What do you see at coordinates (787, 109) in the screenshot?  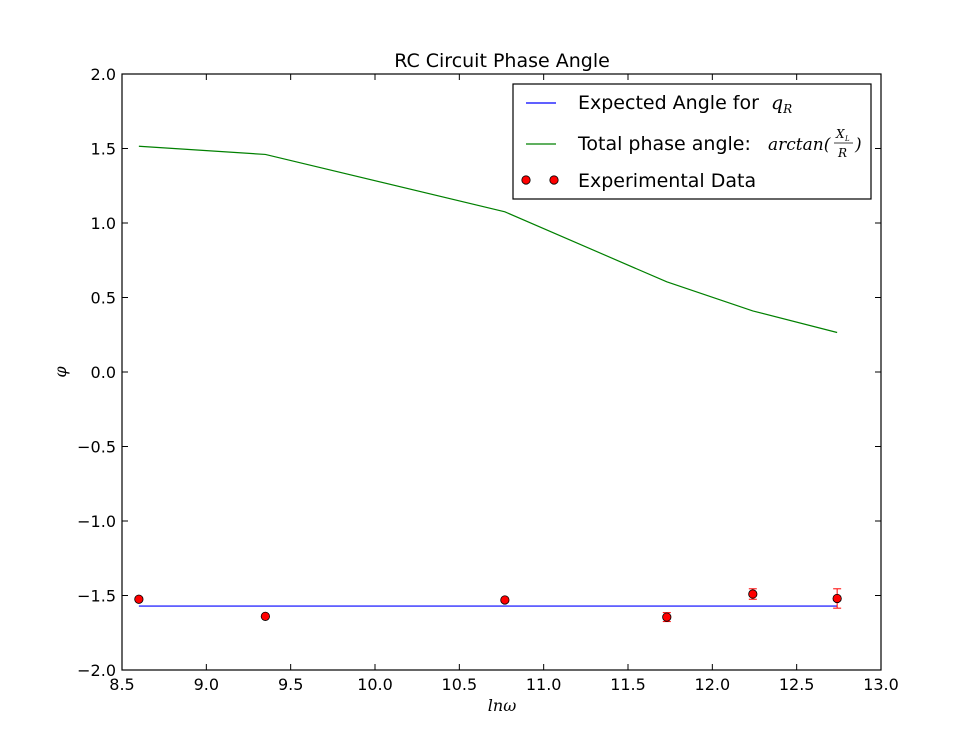 I see `legend-math-q-sub: R` at bounding box center [787, 109].